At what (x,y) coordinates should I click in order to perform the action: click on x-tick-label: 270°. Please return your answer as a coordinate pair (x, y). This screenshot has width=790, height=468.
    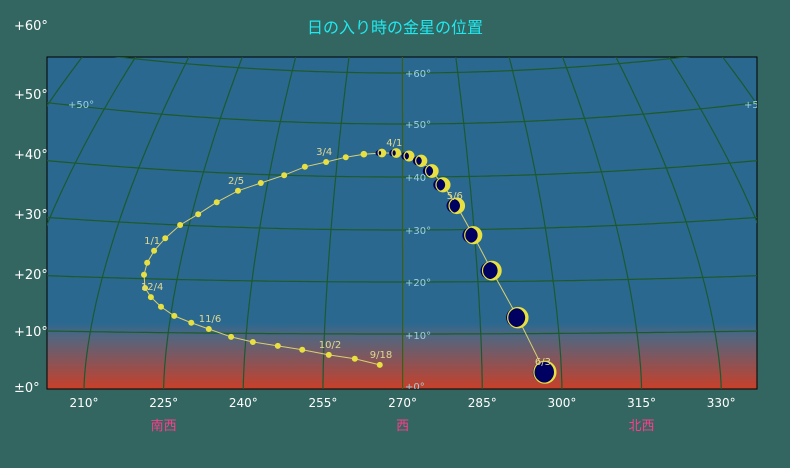
    Looking at the image, I should click on (403, 403).